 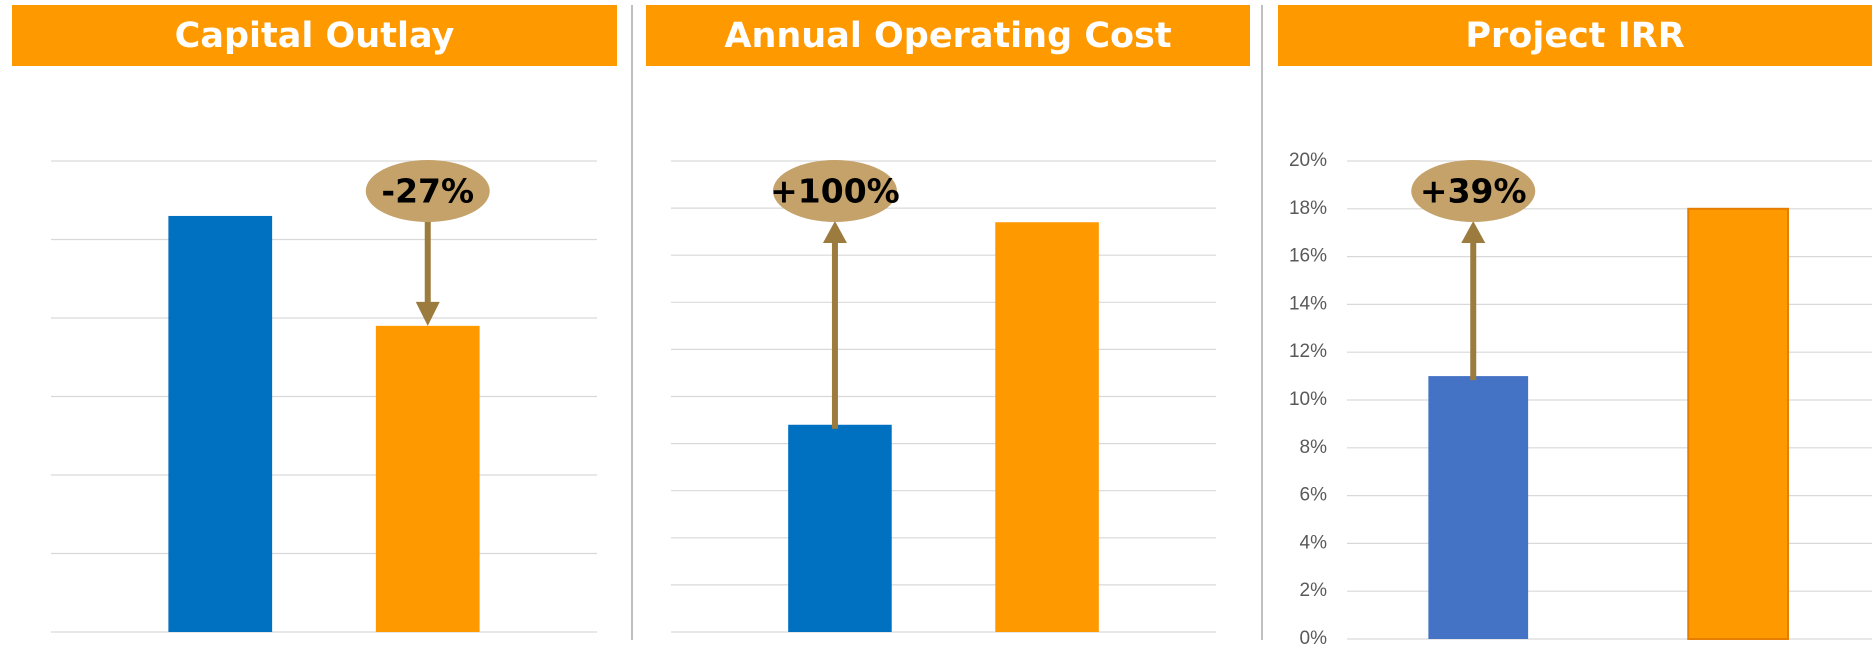 I want to click on y-tick-label: 8%, so click(x=1314, y=447).